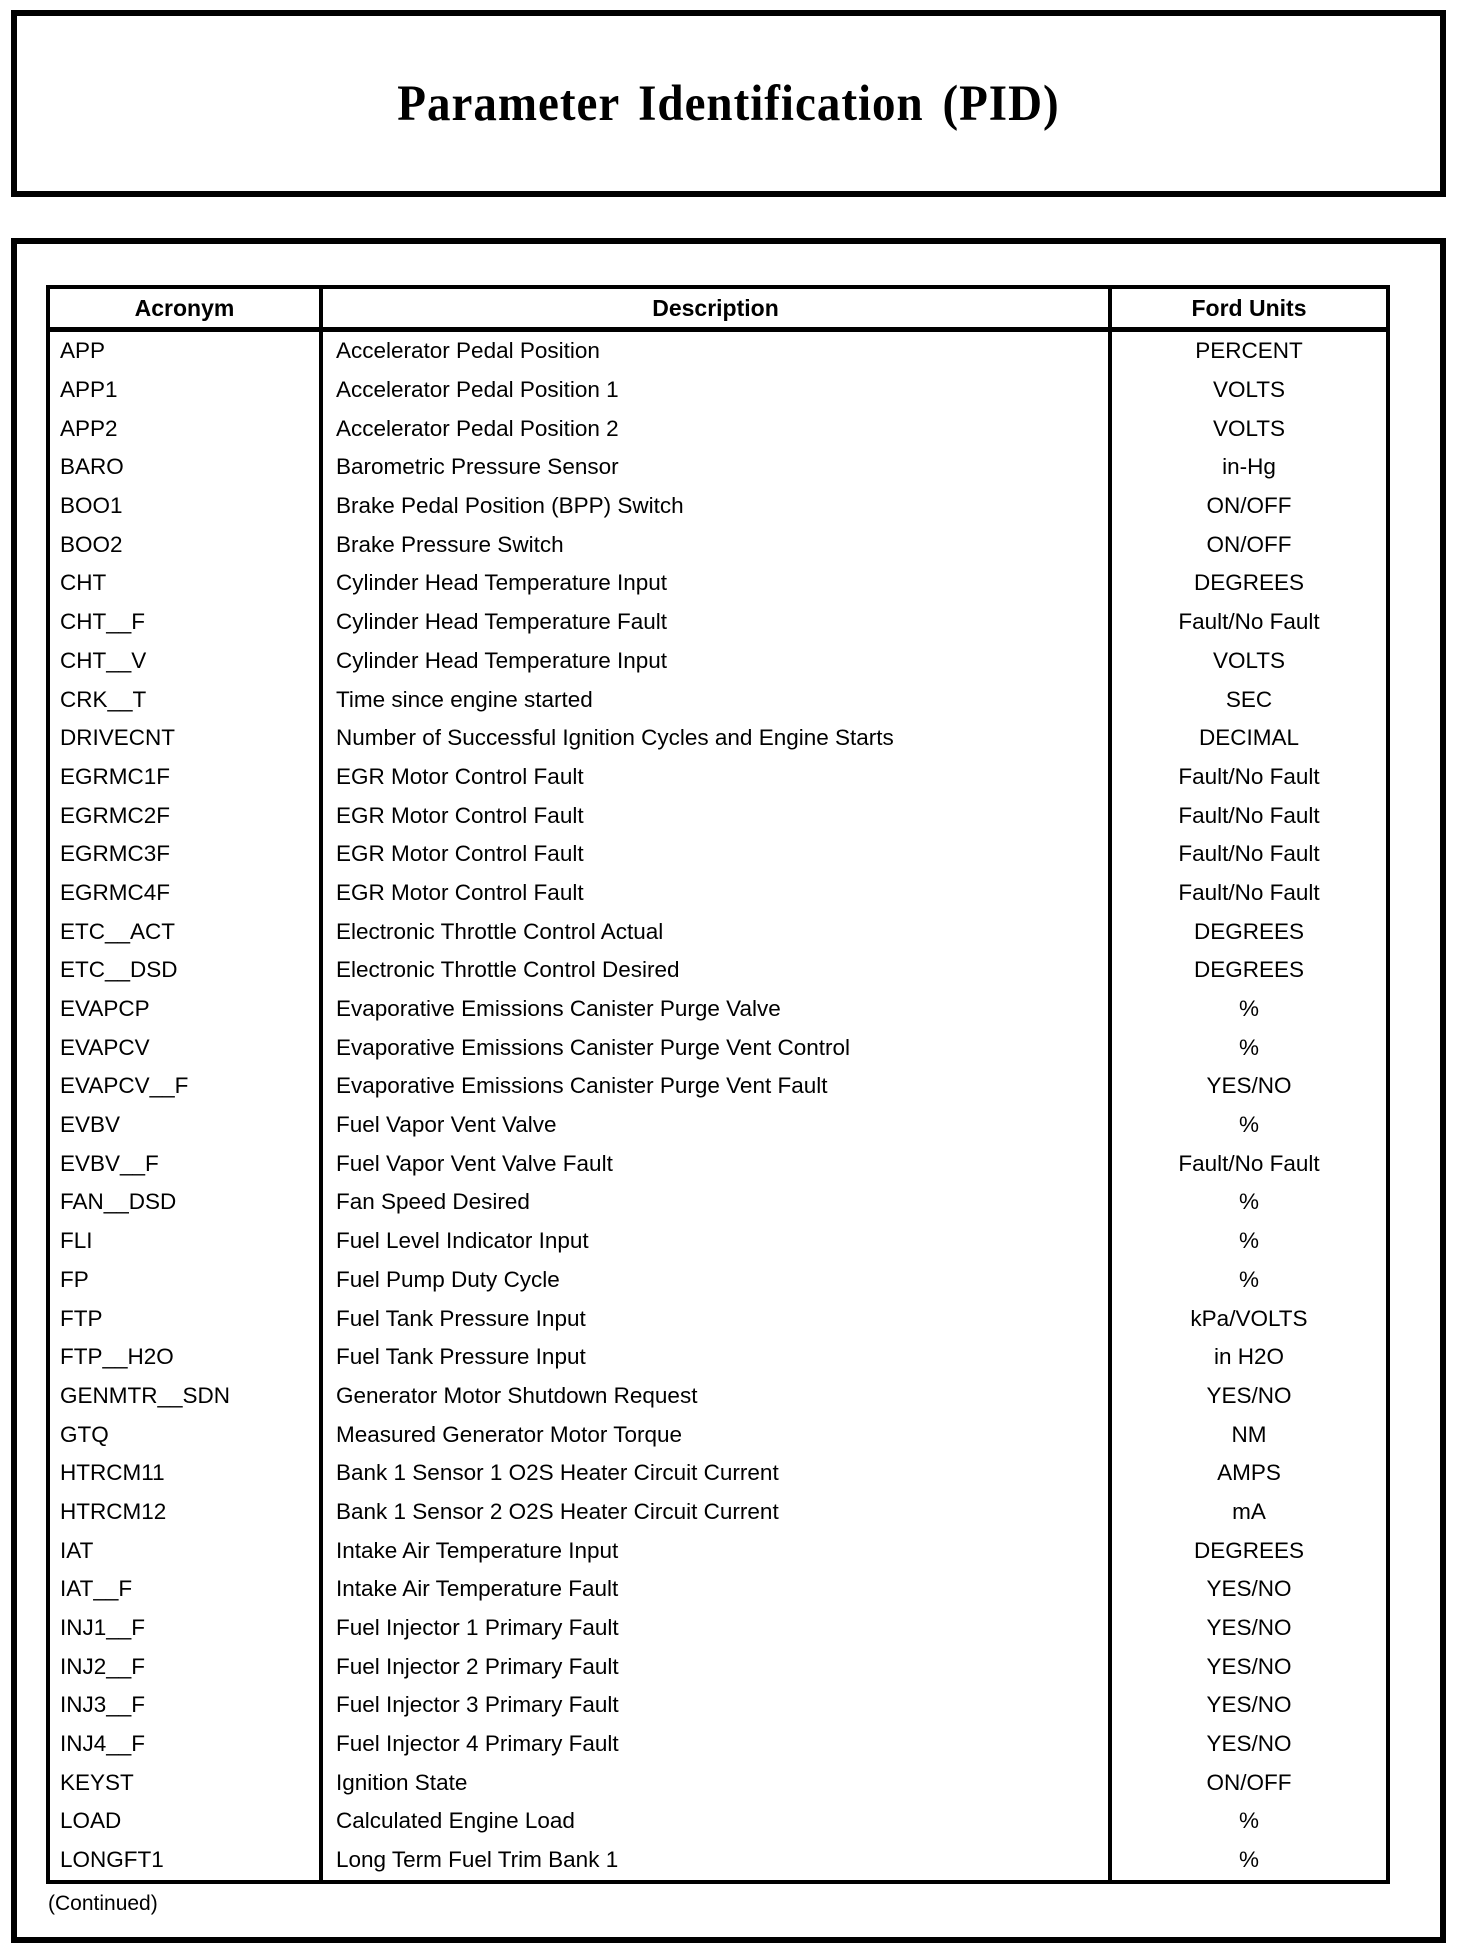 The height and width of the screenshot is (1956, 1472). I want to click on cell-ford-units: ON/OFF, so click(1249, 544).